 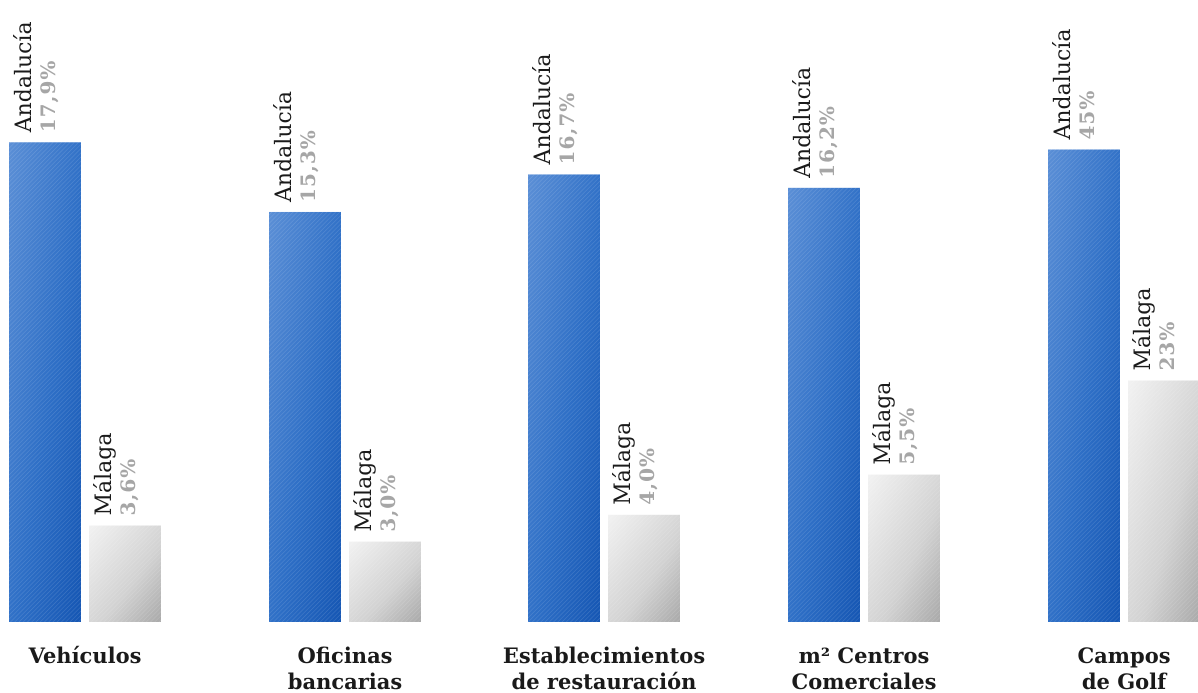 I want to click on category-label: de restauración, so click(x=604, y=681).